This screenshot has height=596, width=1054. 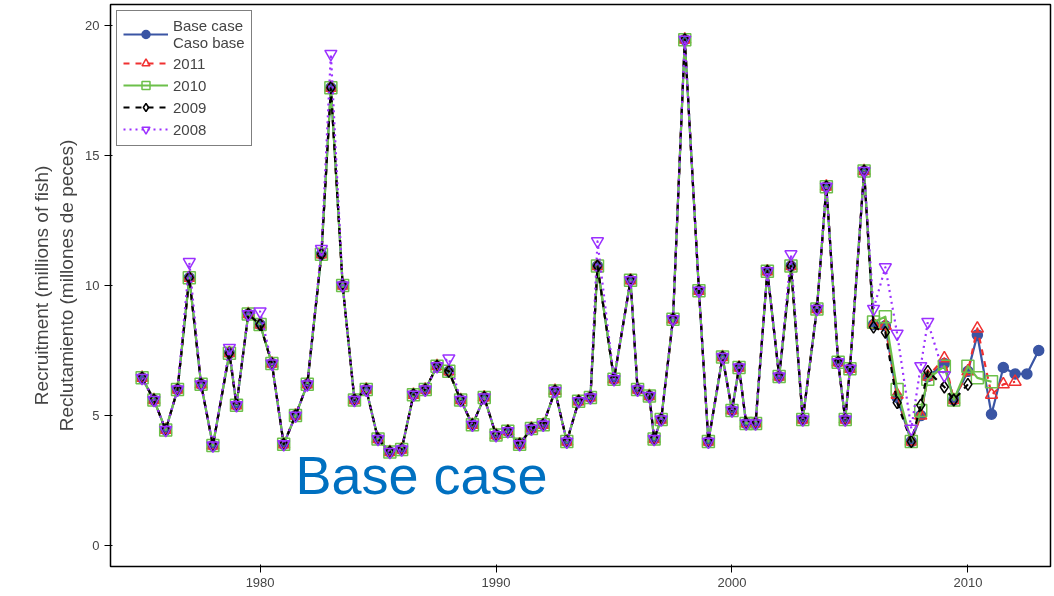 I want to click on legend-label: 2008, so click(x=190, y=129).